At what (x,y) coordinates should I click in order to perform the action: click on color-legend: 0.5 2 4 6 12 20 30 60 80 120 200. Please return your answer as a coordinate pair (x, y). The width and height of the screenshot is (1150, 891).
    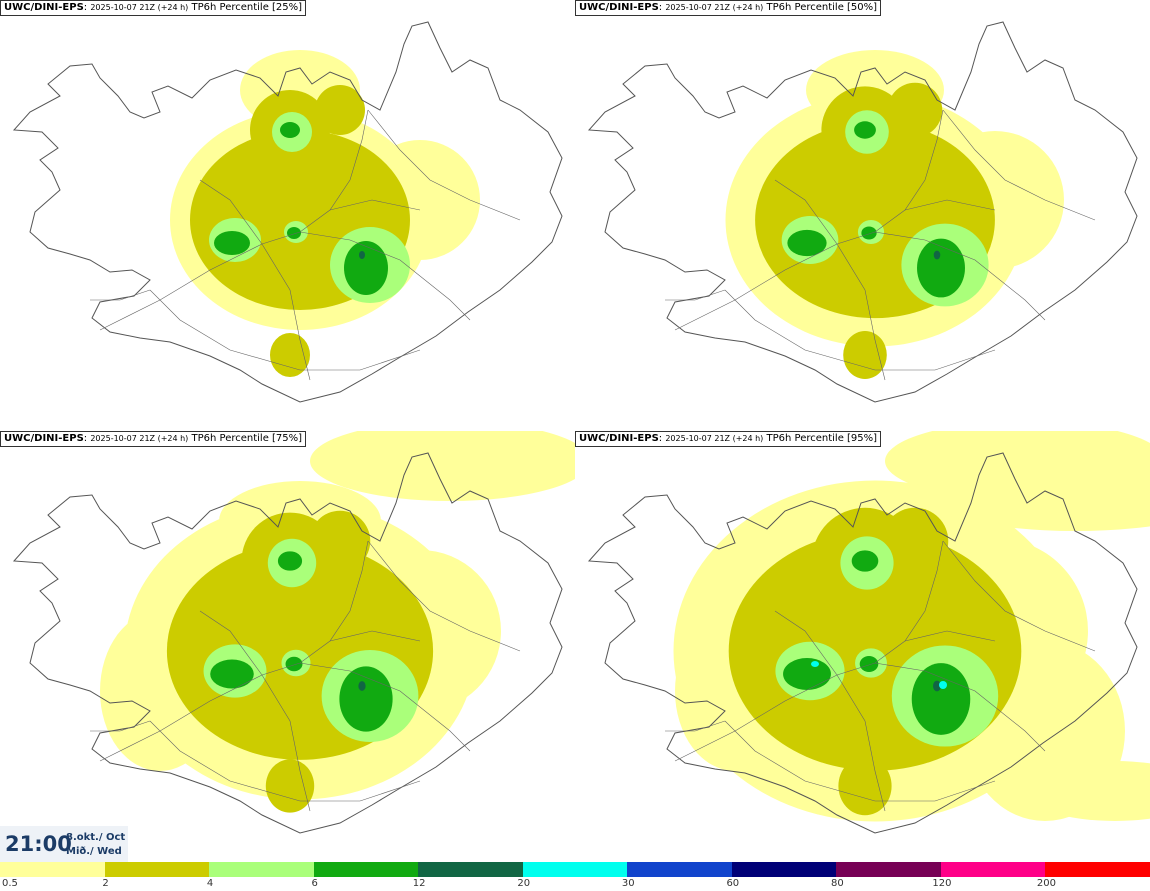
    Looking at the image, I should click on (575, 876).